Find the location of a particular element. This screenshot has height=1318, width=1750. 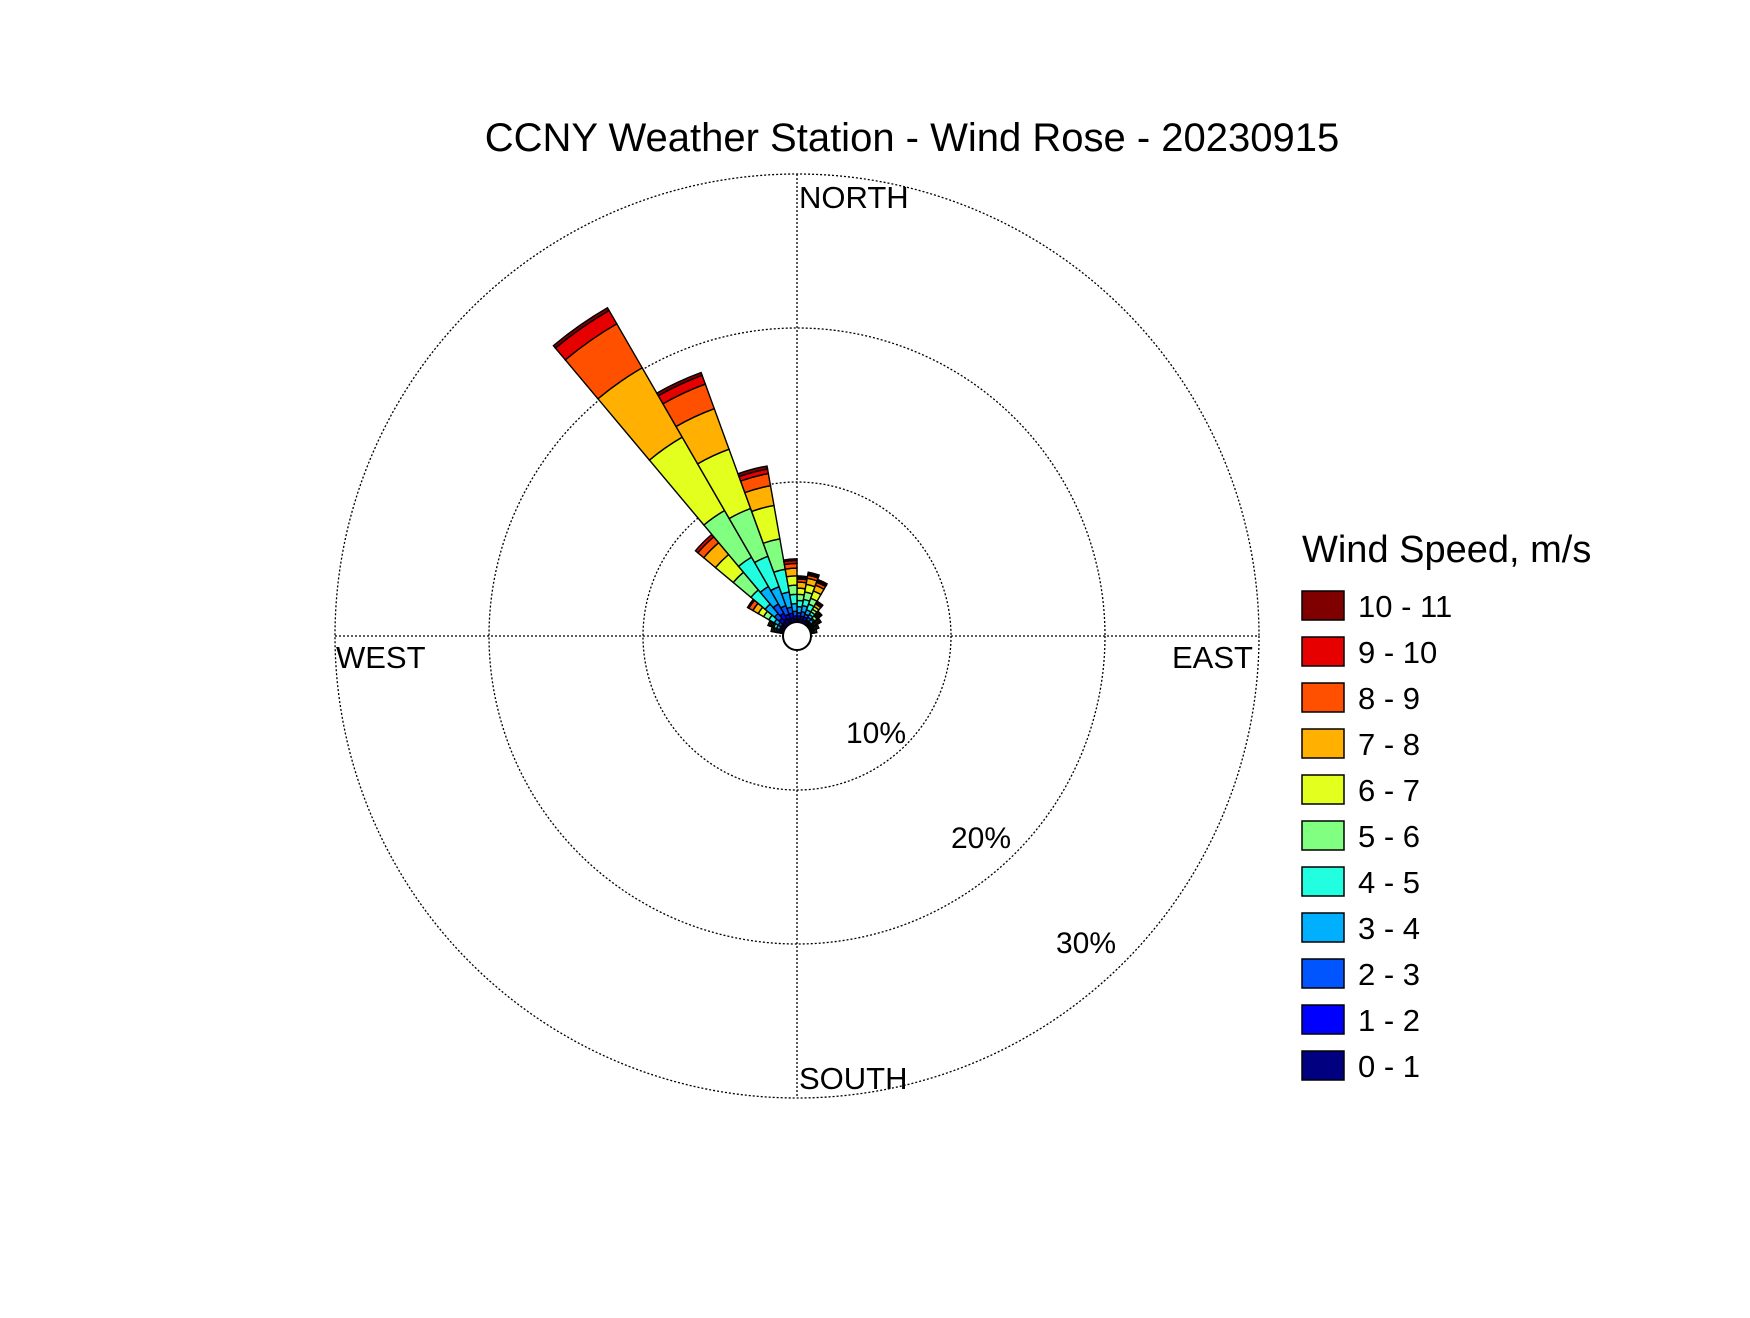

legend-label: 7 - 8 is located at coordinates (1389, 744).